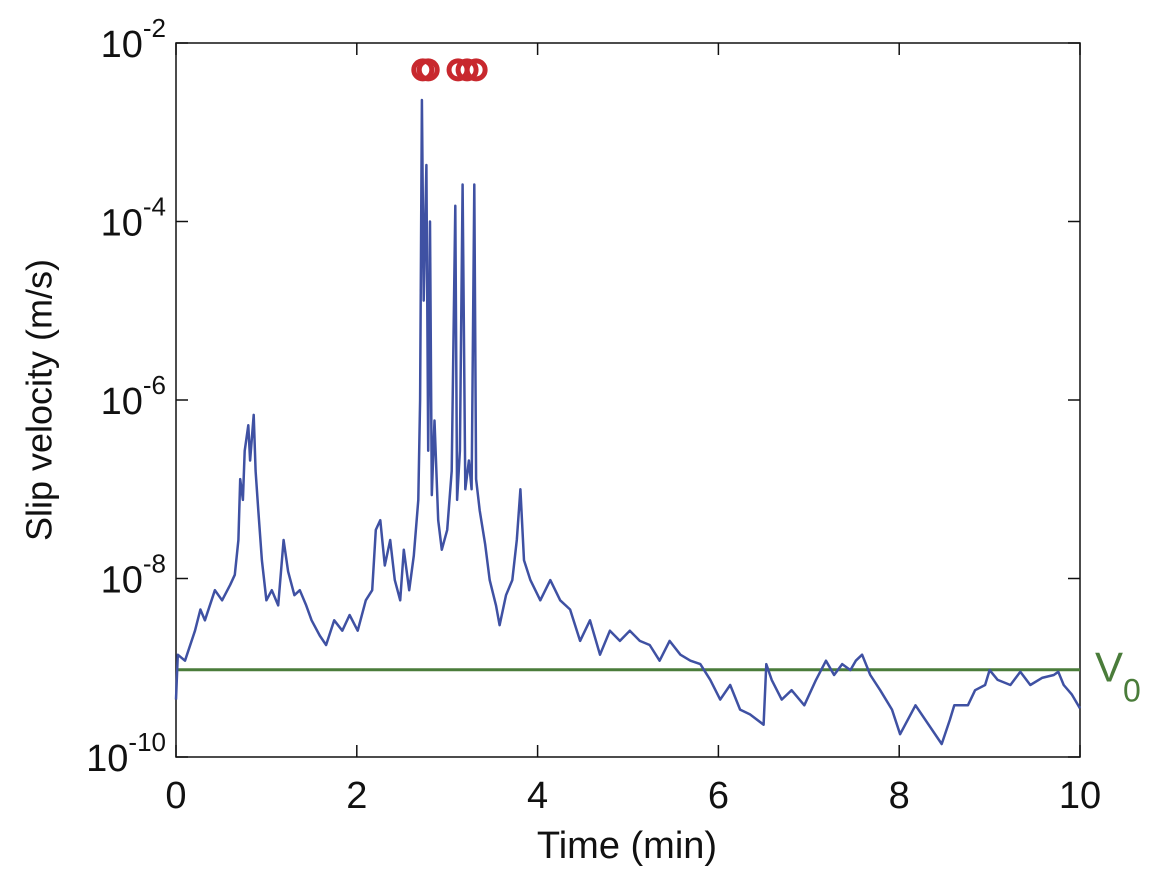 The width and height of the screenshot is (1170, 877). Describe the element at coordinates (133, 218) in the screenshot. I see `y-tick-label: 10⁻⁴` at that location.